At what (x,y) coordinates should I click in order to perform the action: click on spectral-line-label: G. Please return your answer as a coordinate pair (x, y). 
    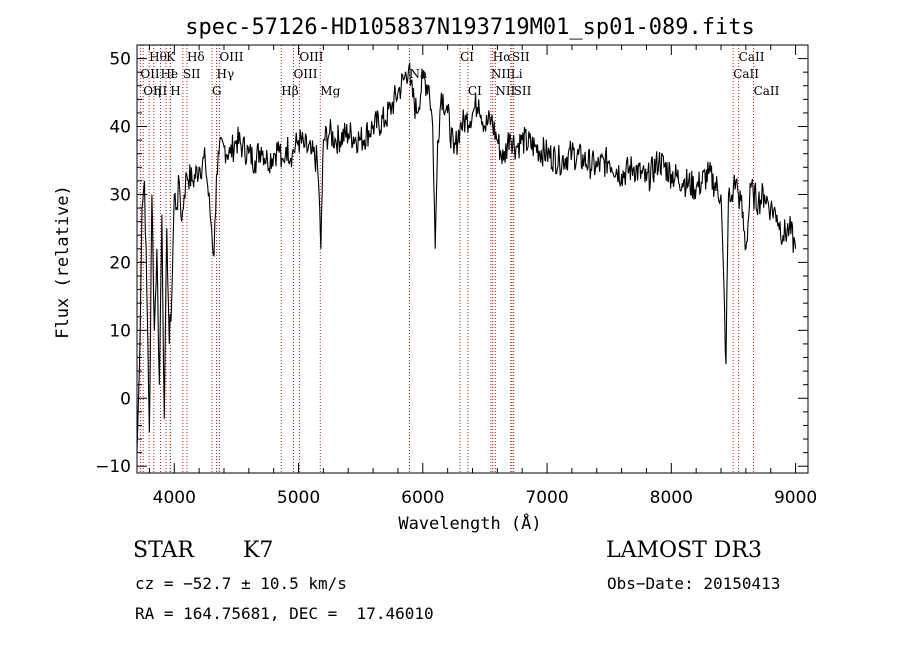
    Looking at the image, I should click on (217, 91).